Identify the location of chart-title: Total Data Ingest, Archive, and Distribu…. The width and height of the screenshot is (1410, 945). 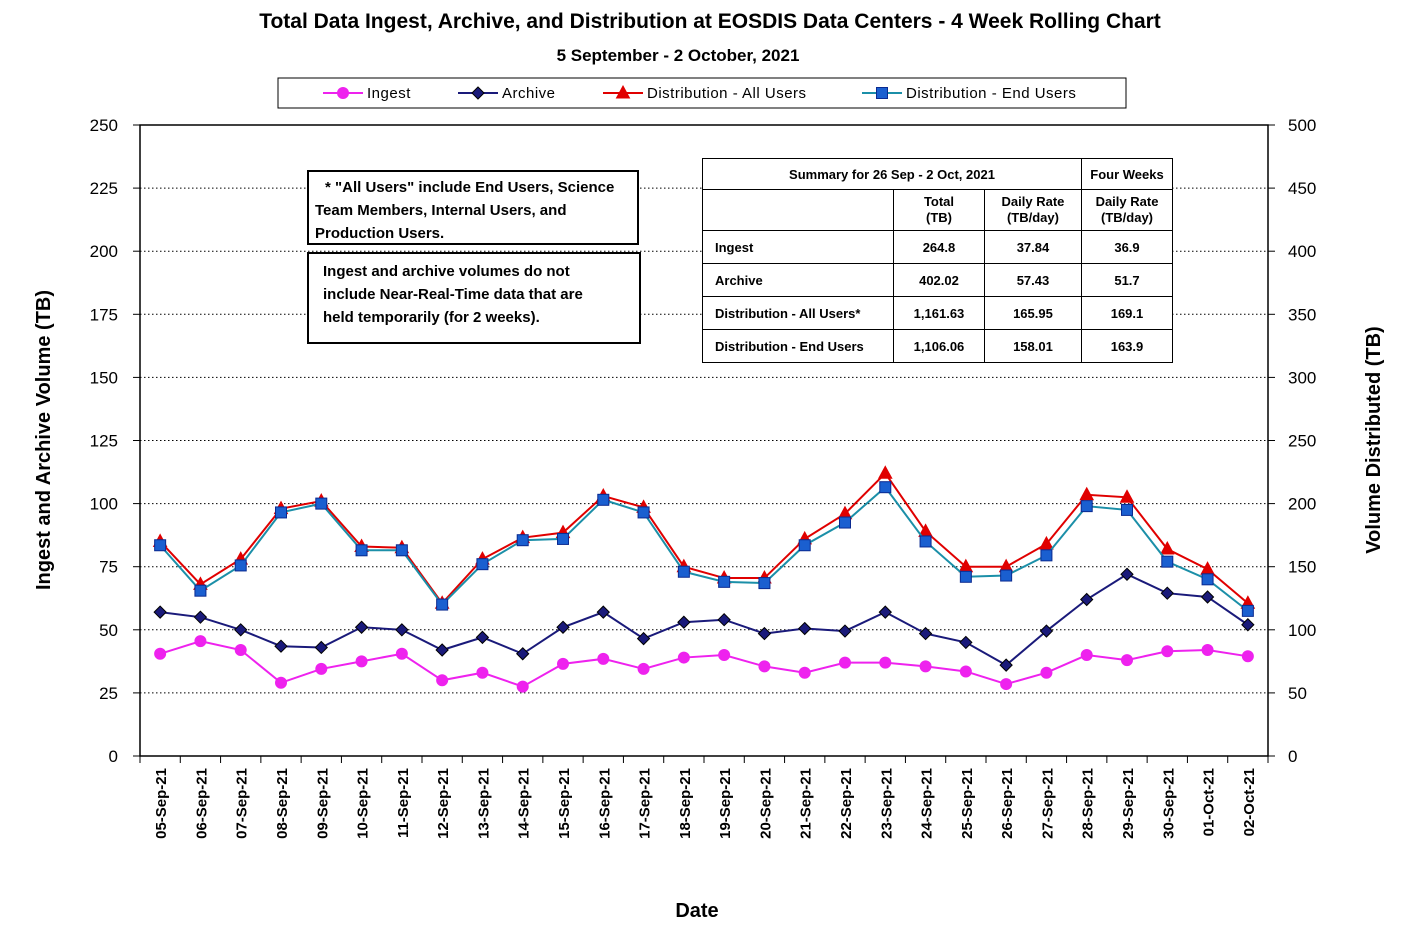
(710, 21).